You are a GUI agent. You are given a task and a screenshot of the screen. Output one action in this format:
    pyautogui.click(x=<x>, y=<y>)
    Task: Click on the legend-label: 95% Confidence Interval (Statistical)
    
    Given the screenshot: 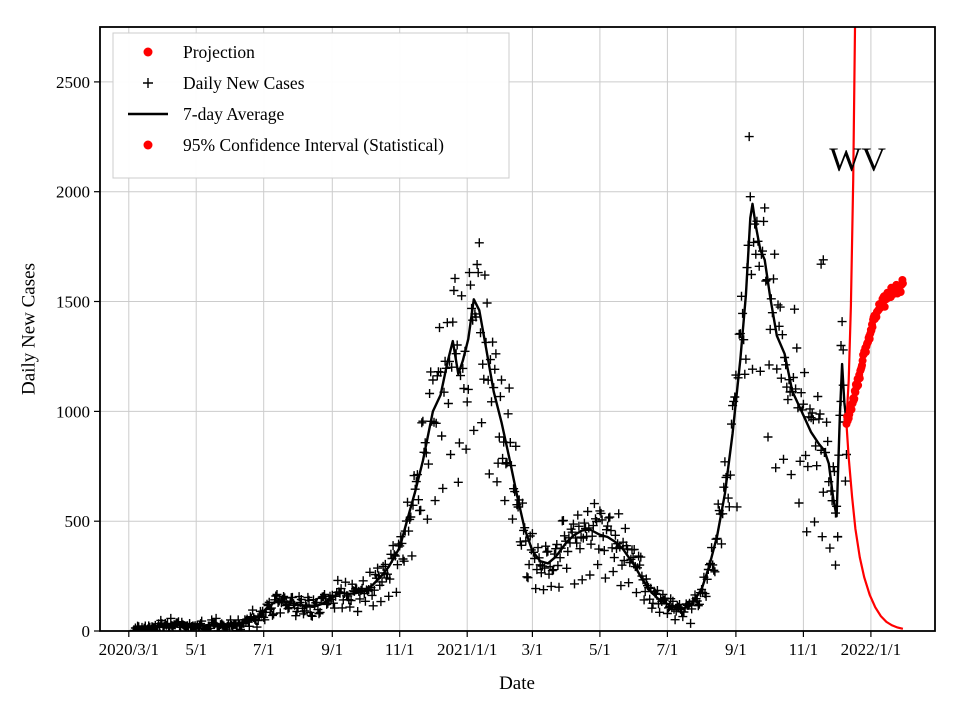 What is the action you would take?
    pyautogui.click(x=313, y=145)
    